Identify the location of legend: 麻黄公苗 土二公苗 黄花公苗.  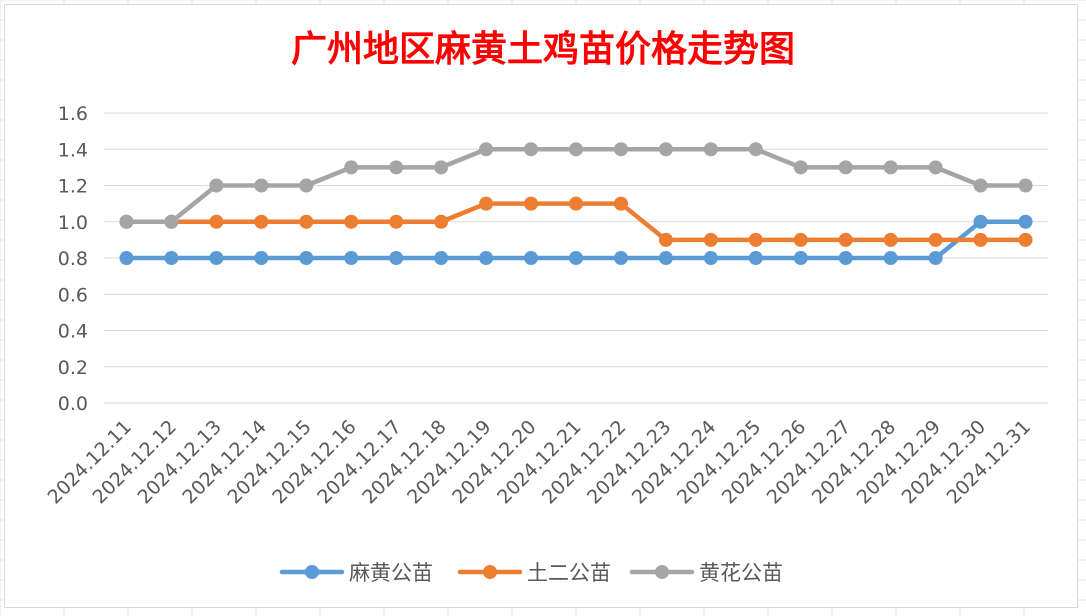
(531, 573).